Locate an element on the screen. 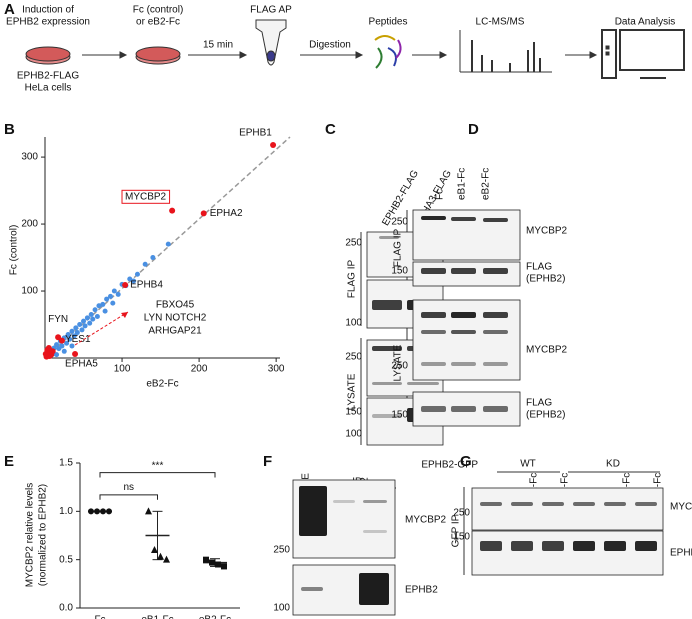  lane-label: eB1-Fc is located at coordinates (462, 184).